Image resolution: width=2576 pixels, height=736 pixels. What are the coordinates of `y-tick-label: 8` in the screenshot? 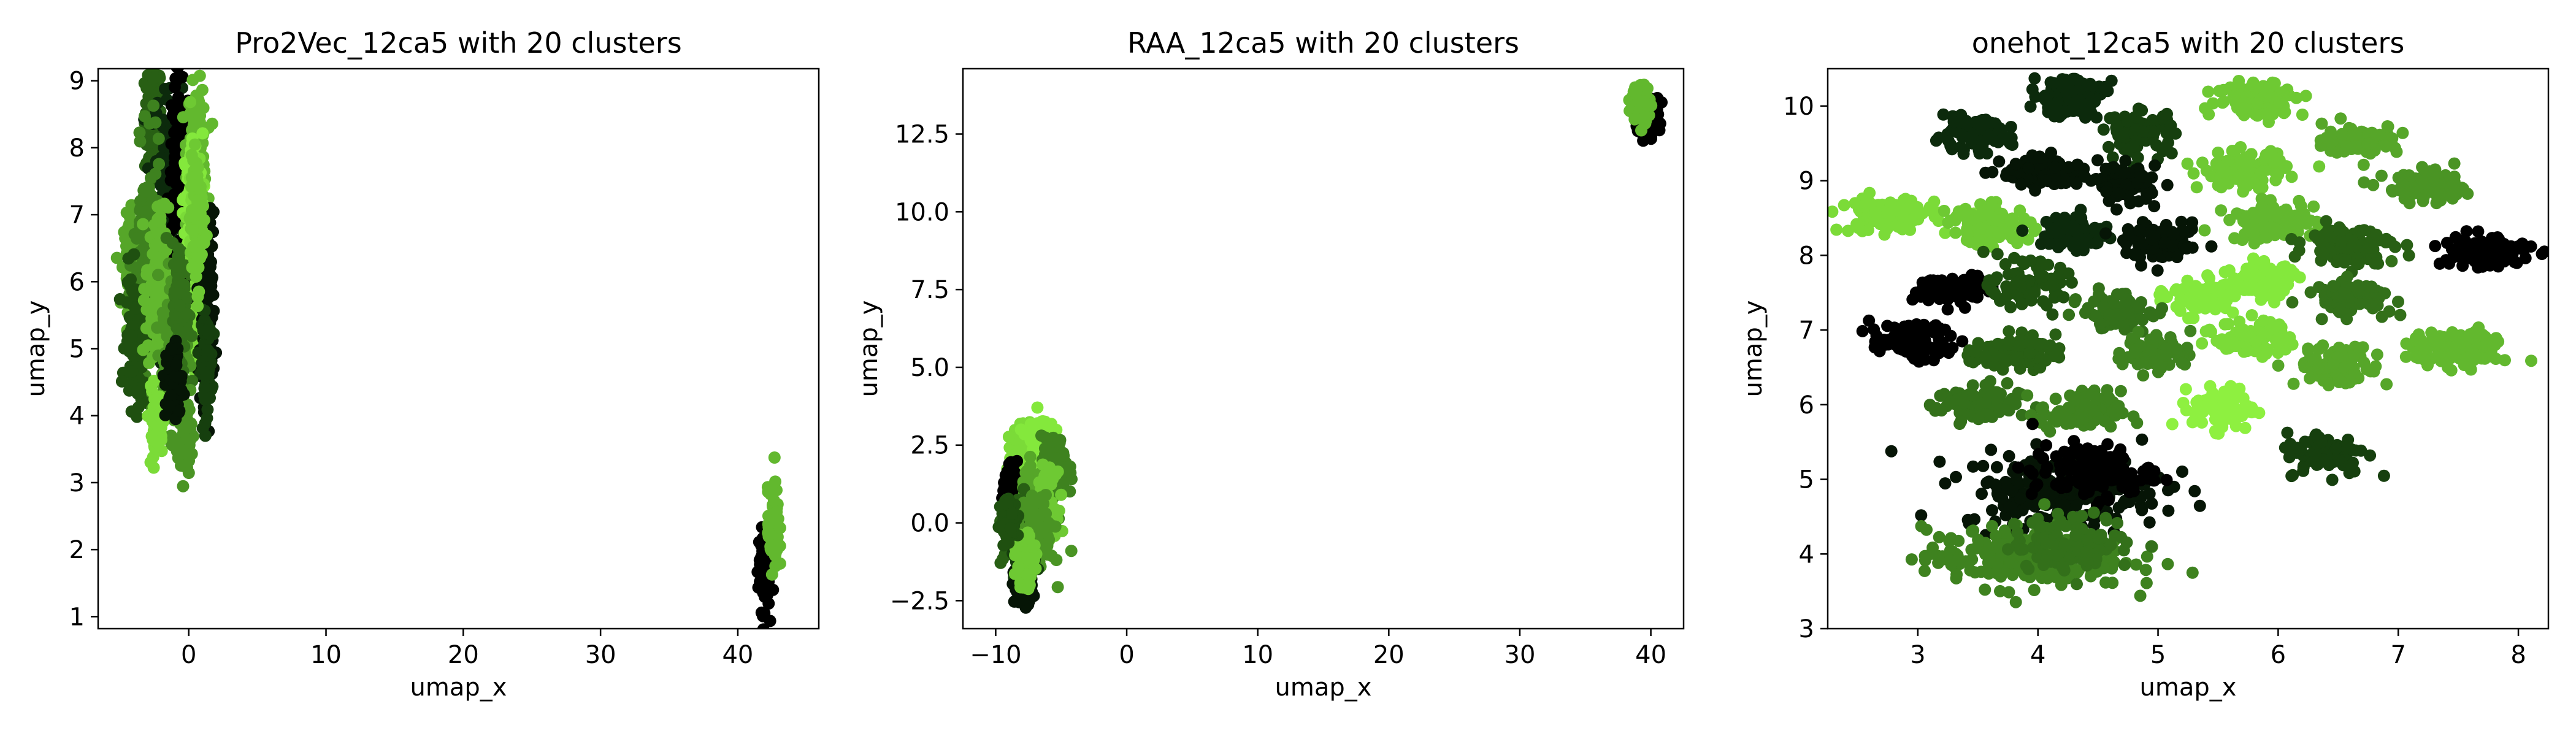 It's located at (77, 148).